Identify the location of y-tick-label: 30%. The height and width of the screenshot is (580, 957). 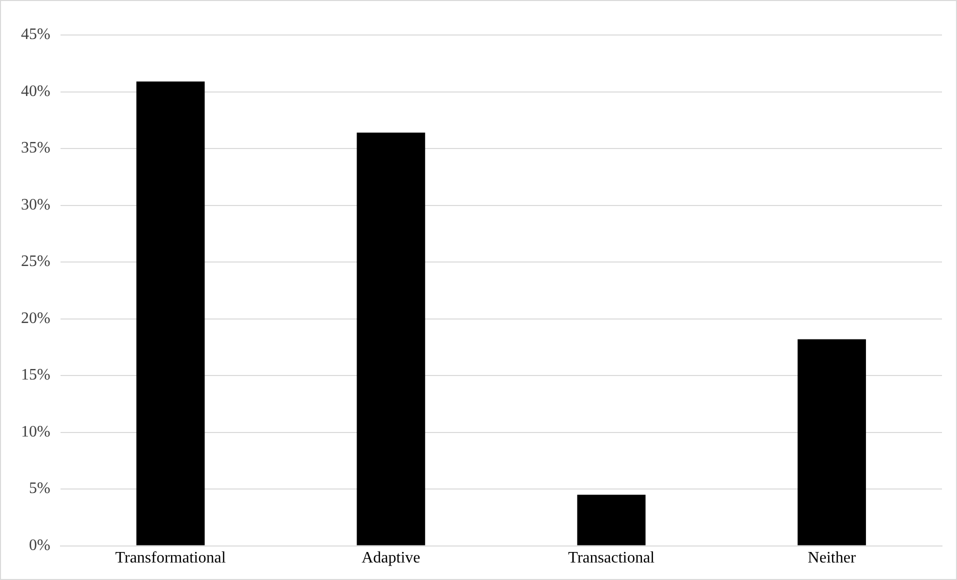
(35, 205).